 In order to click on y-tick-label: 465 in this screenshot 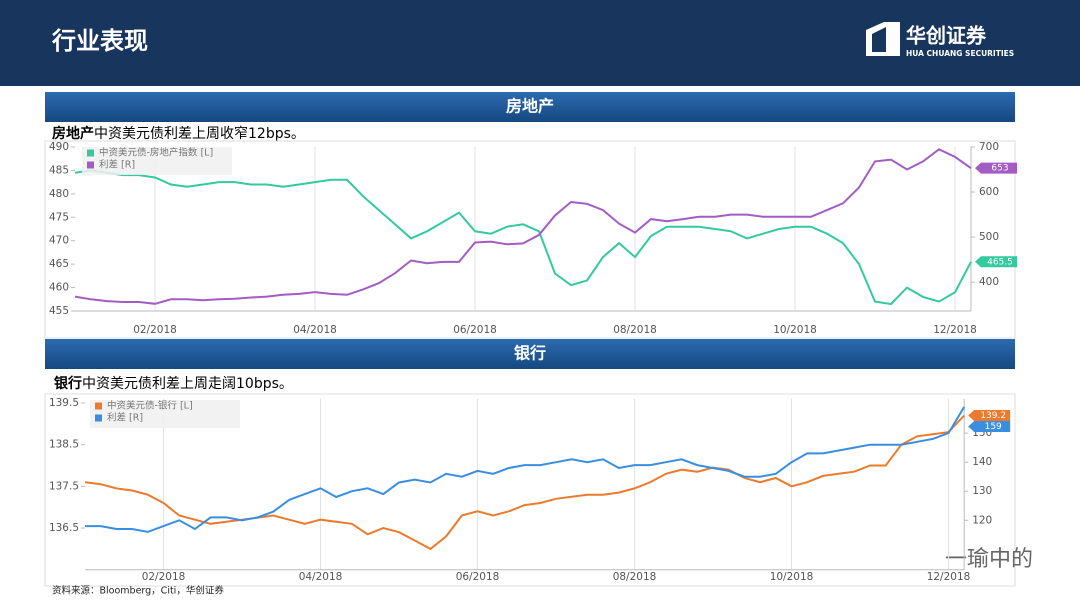, I will do `click(59, 264)`.